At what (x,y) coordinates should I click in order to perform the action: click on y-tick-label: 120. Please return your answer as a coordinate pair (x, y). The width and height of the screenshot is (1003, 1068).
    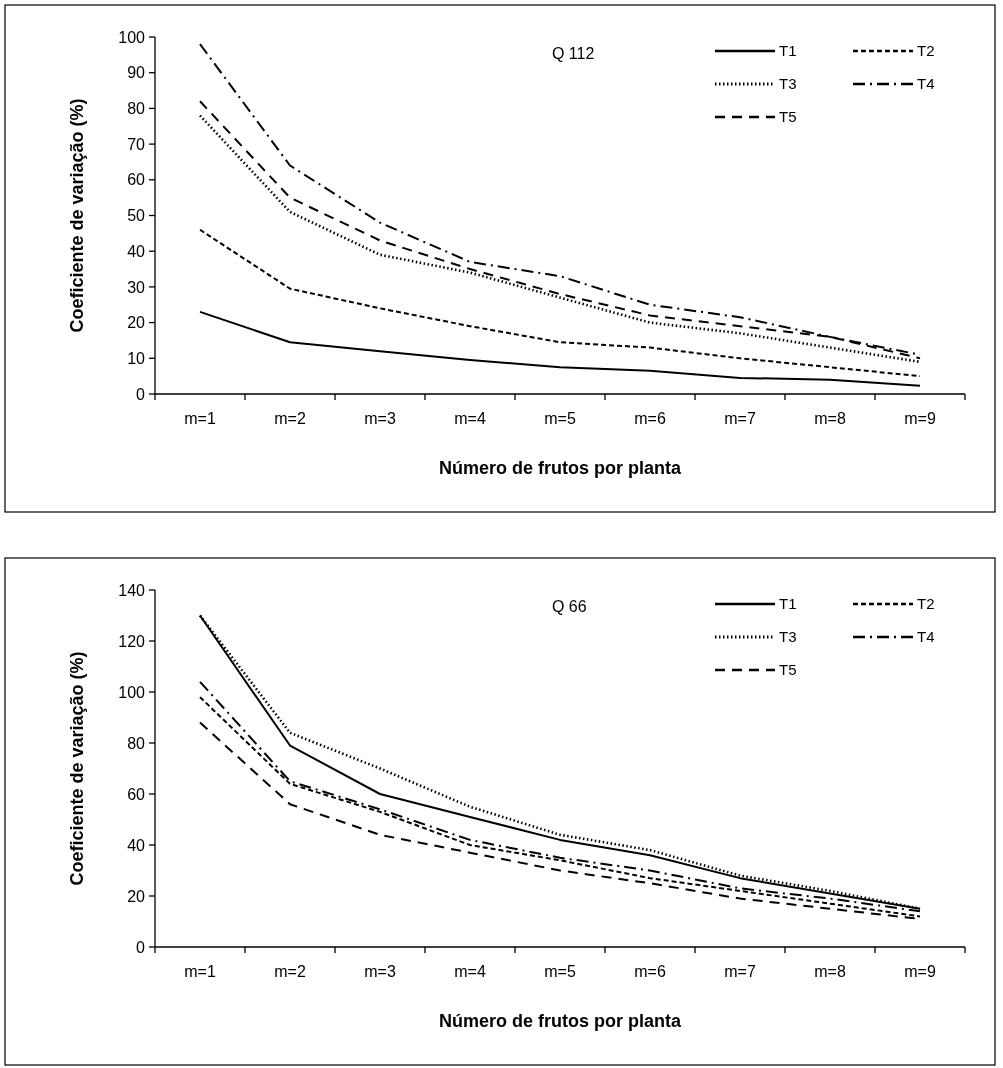
    Looking at the image, I should click on (132, 641).